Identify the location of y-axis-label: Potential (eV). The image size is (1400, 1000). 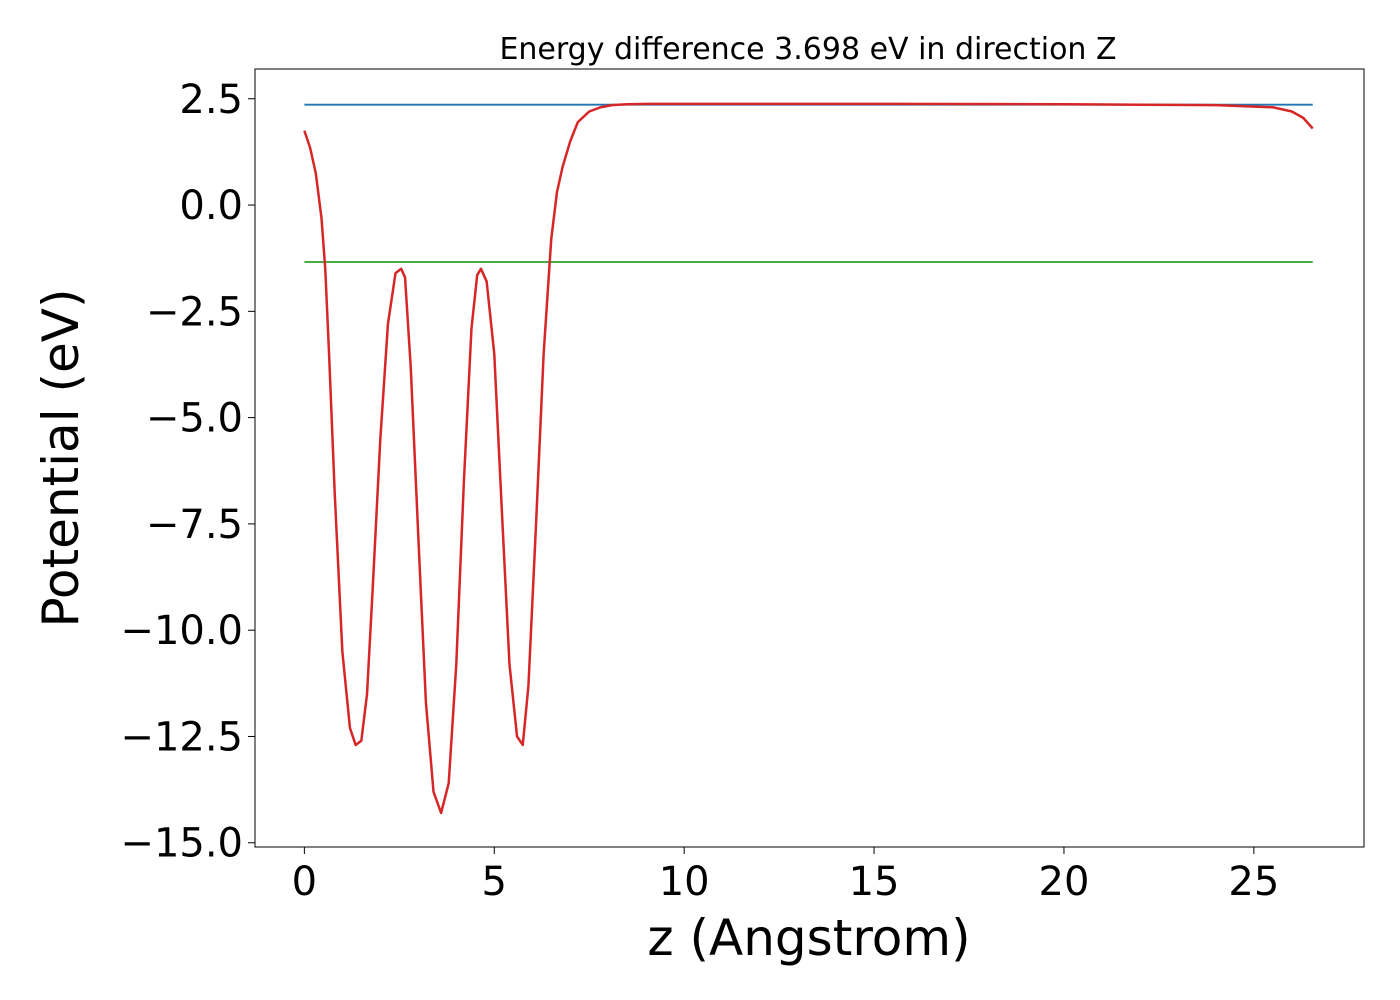
(61, 458).